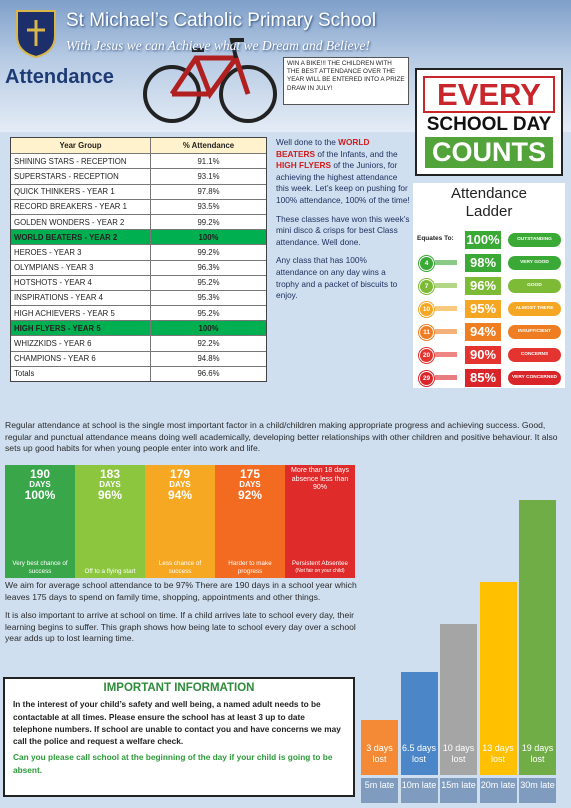 The height and width of the screenshot is (808, 571). I want to click on caption-text: Harder to make progress, so click(250, 567).